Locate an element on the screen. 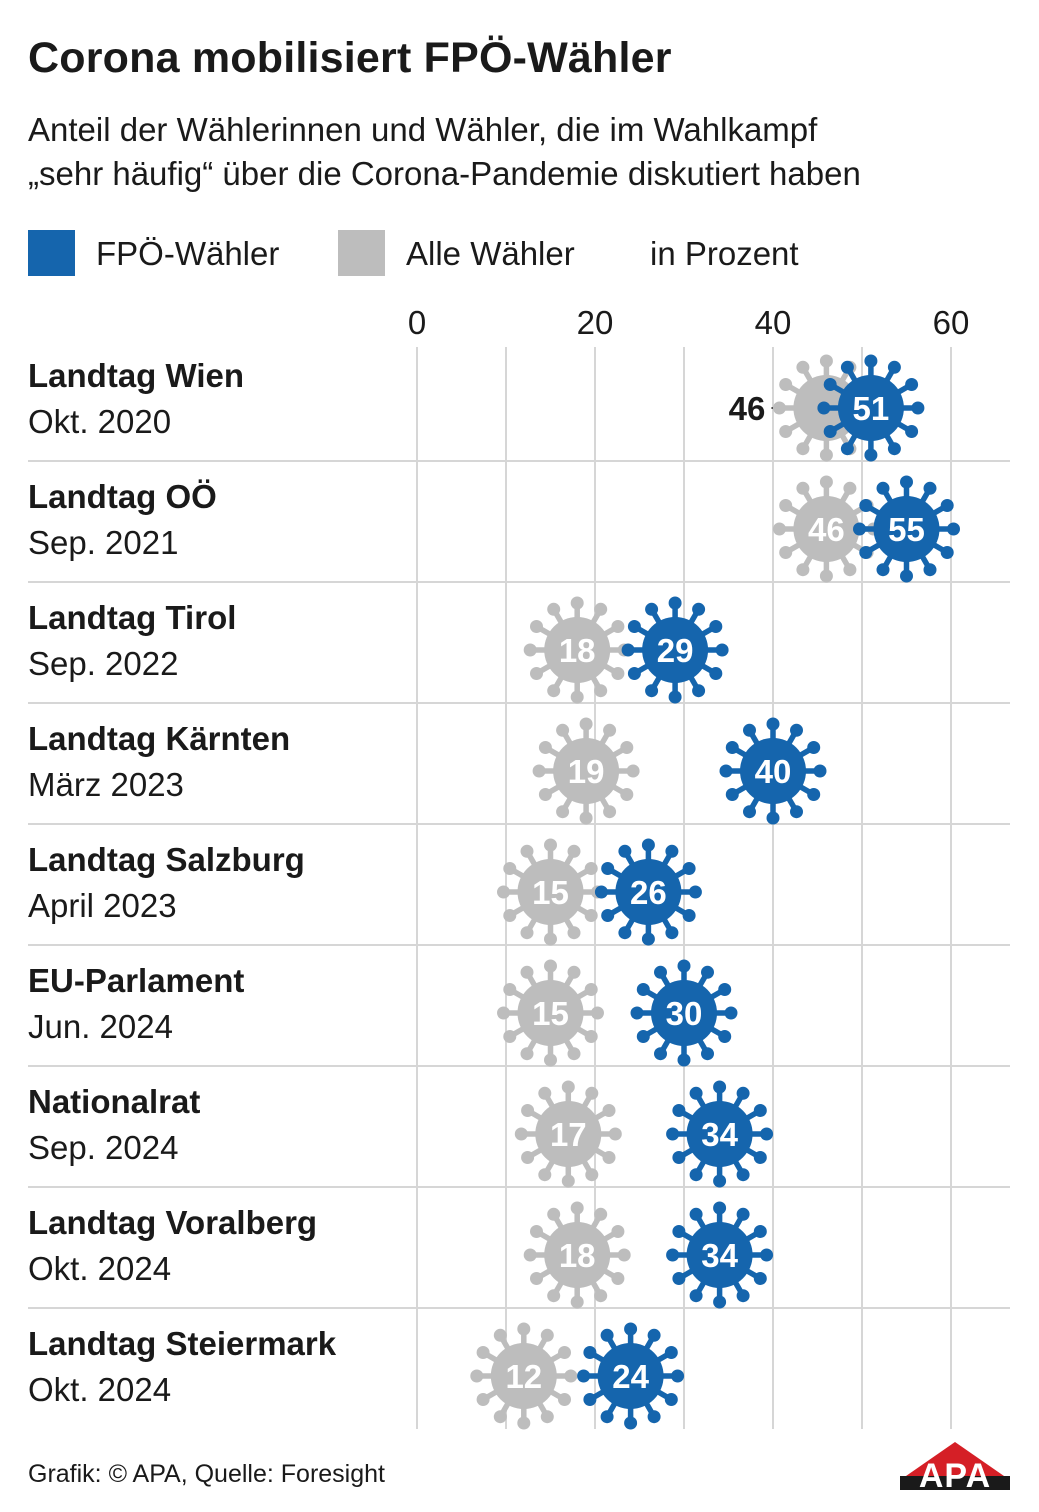 This screenshot has height=1512, width=1039. data-label: 34 is located at coordinates (719, 1134).